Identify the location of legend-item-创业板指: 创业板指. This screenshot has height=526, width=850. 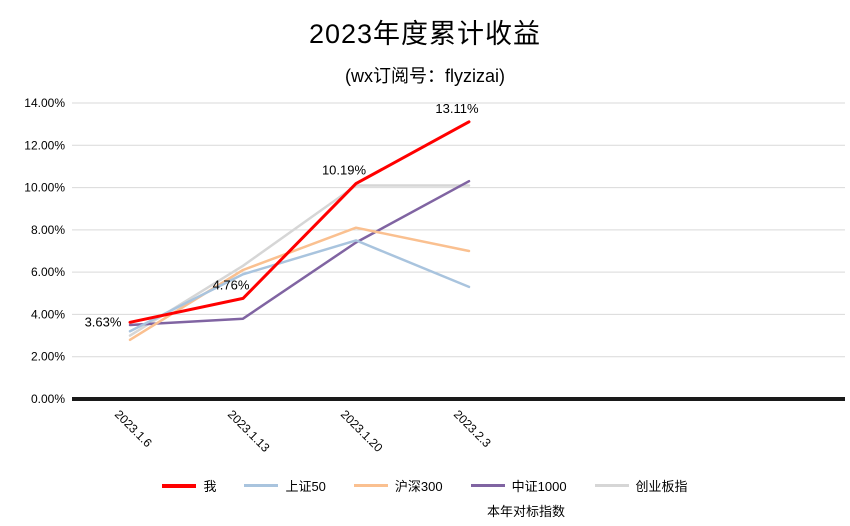
(641, 485).